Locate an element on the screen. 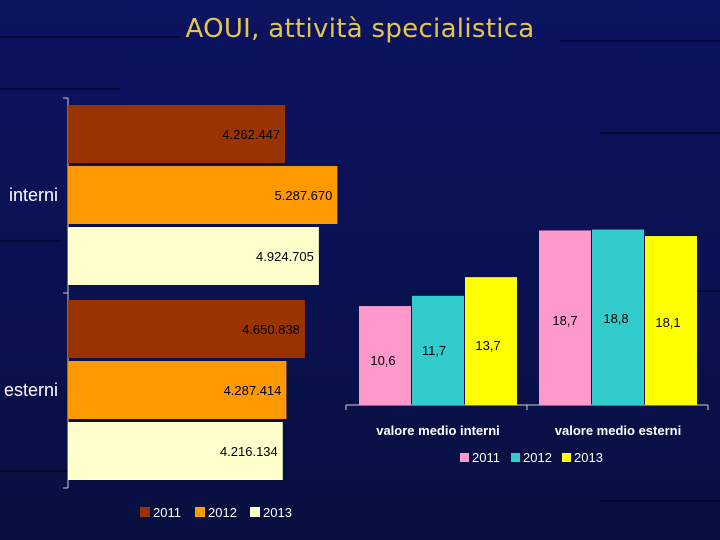 Image resolution: width=720 pixels, height=540 pixels. data-label-valore-medio-esterni-2011: 18,7 is located at coordinates (564, 320).